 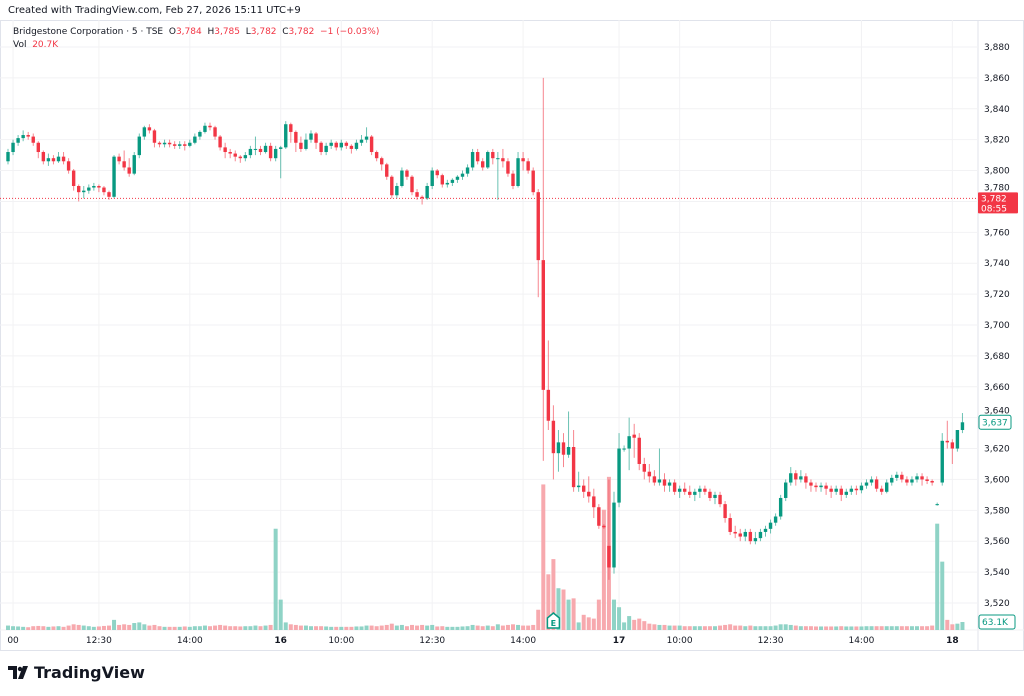 What do you see at coordinates (88, 32) in the screenshot?
I see `symbol-title: Bridgestone Corporation · 5 · TSE` at bounding box center [88, 32].